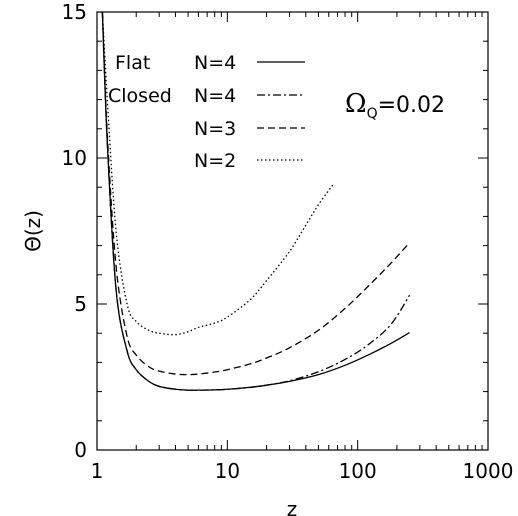 The image size is (518, 516). Describe the element at coordinates (97, 471) in the screenshot. I see `x-tick-label: 1` at that location.